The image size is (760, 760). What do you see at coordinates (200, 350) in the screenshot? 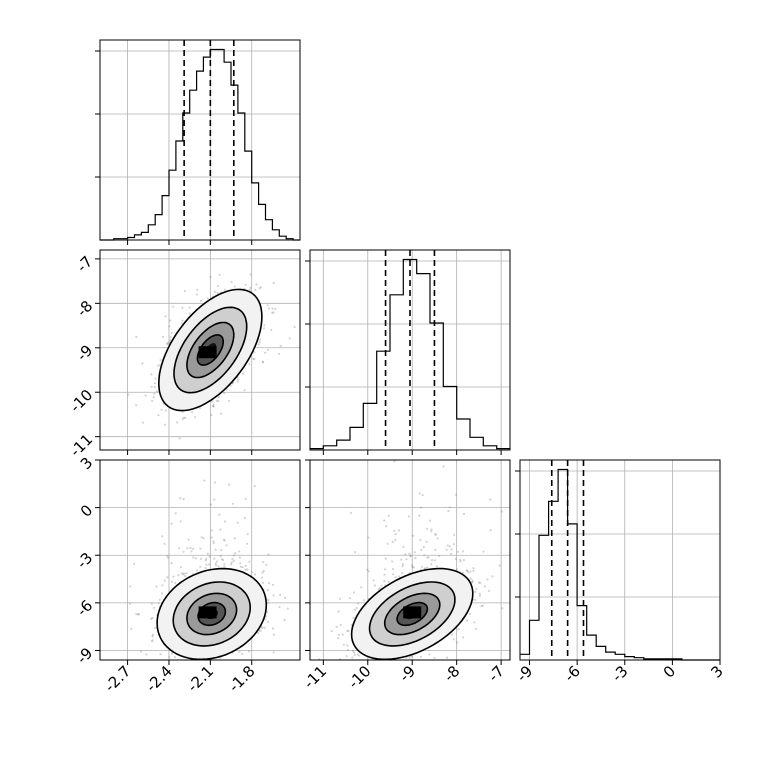
I see `pair-panel-0-1-border` at bounding box center [200, 350].